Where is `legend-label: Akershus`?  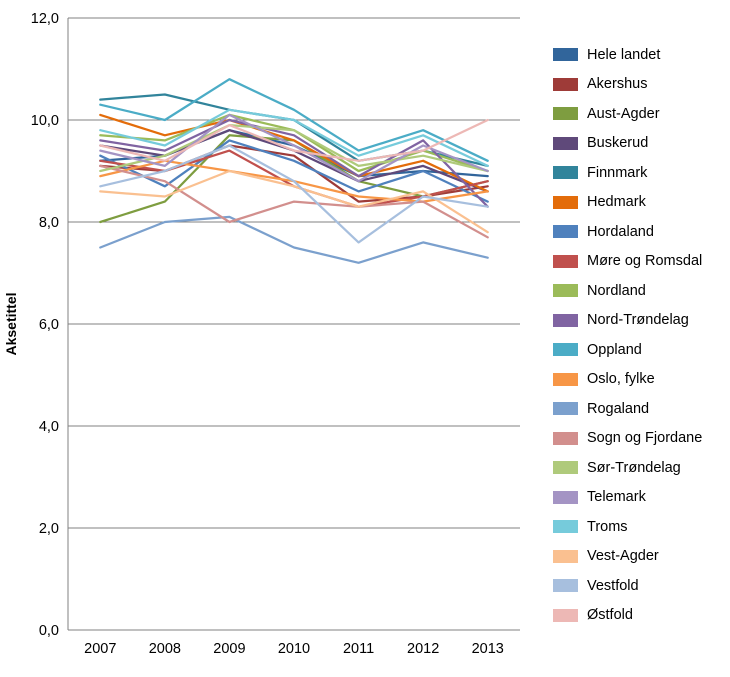
legend-label: Akershus is located at coordinates (617, 84).